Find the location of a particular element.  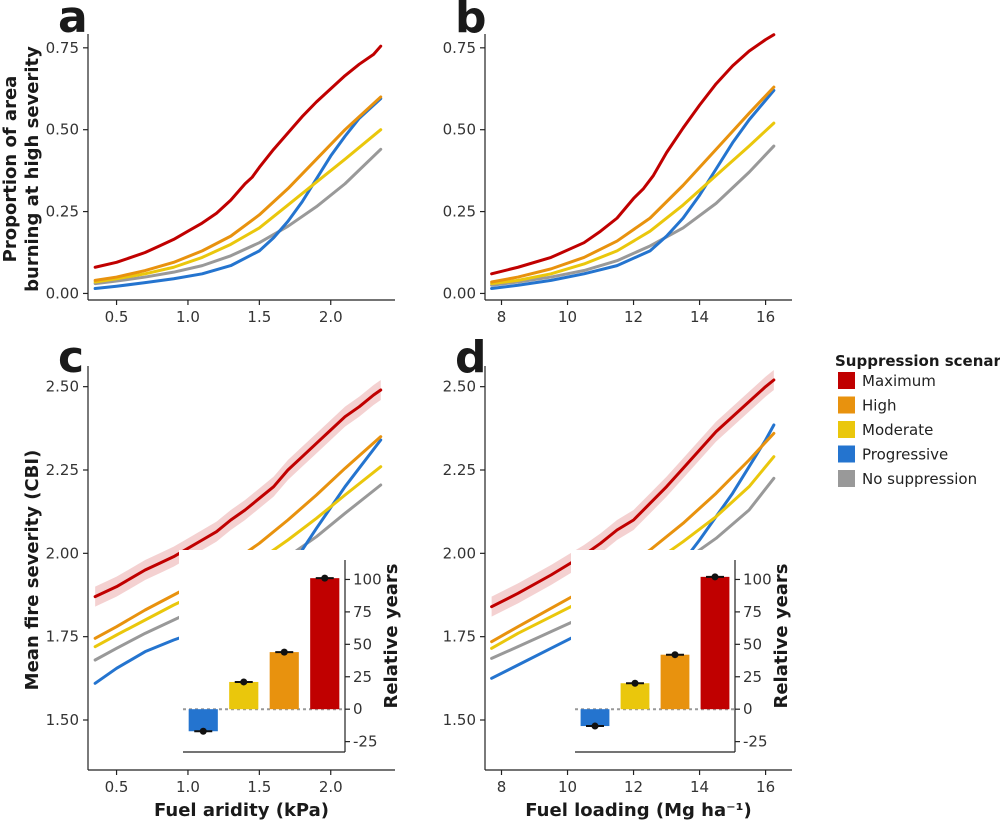

legend-item-label: Progressive is located at coordinates (905, 455).